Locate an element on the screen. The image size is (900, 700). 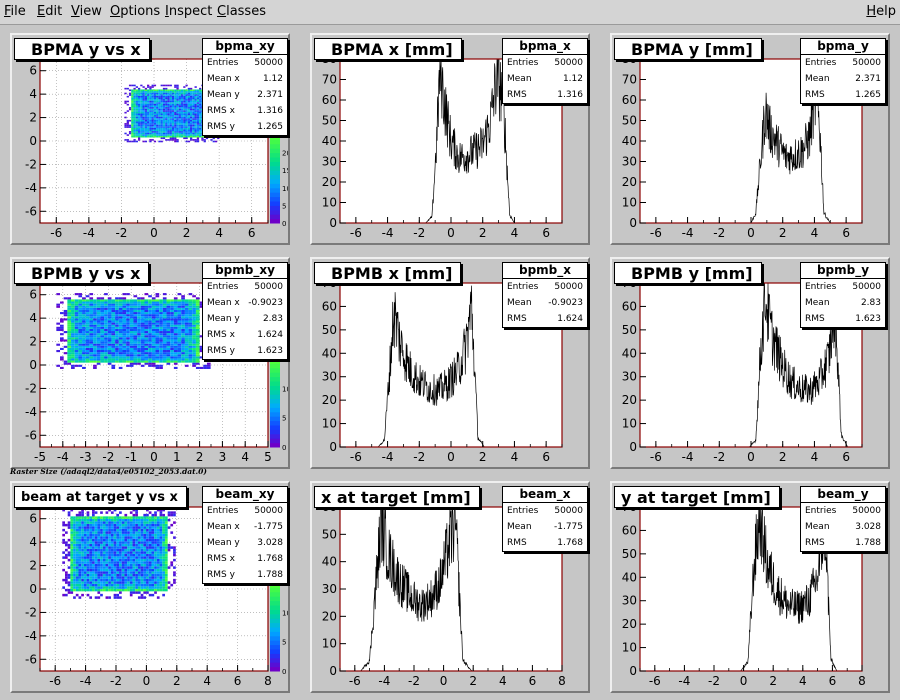
menu-view: View is located at coordinates (86, 11).